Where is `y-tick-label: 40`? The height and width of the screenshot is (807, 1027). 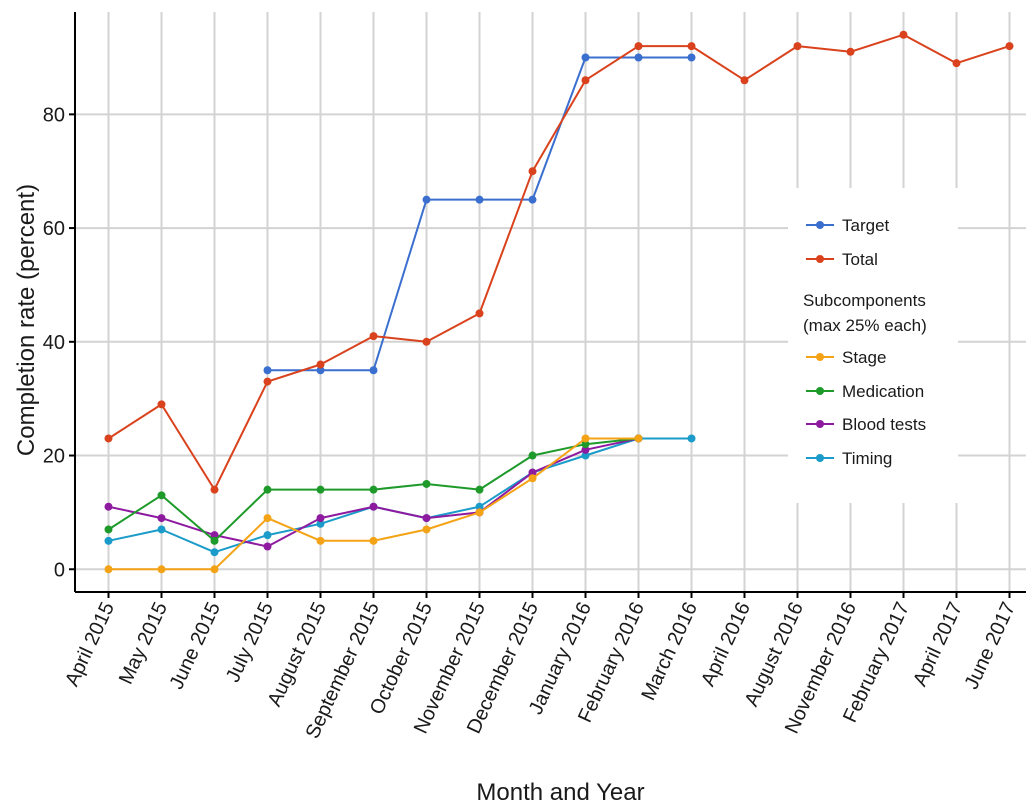 y-tick-label: 40 is located at coordinates (54, 343).